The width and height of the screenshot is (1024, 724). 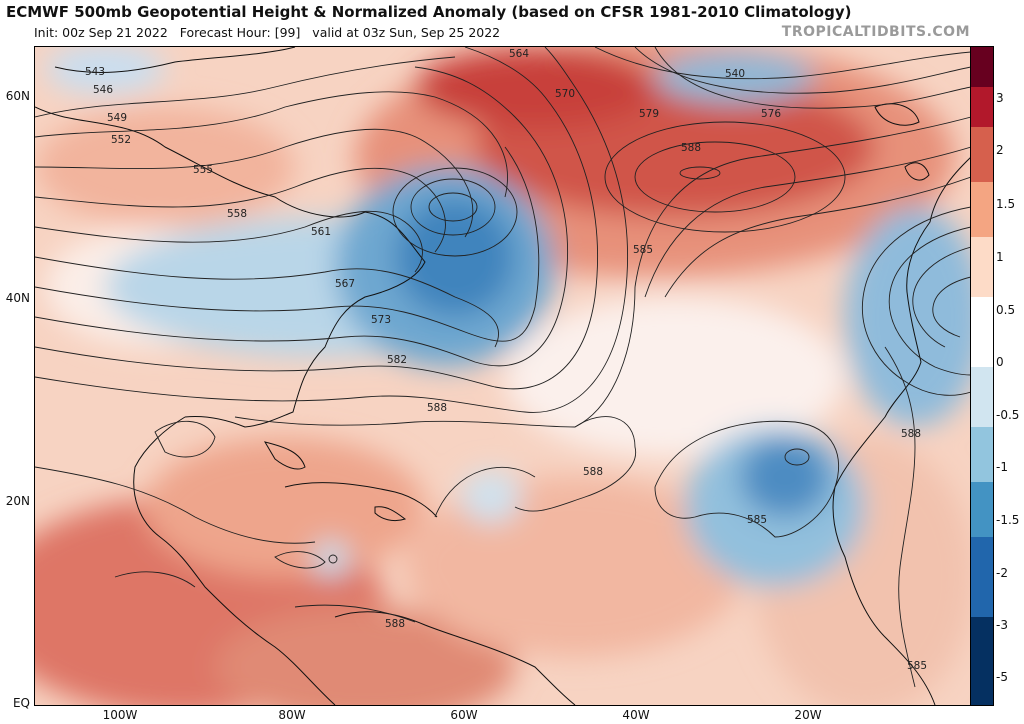 What do you see at coordinates (643, 250) in the screenshot?
I see `contour-label-585: 585` at bounding box center [643, 250].